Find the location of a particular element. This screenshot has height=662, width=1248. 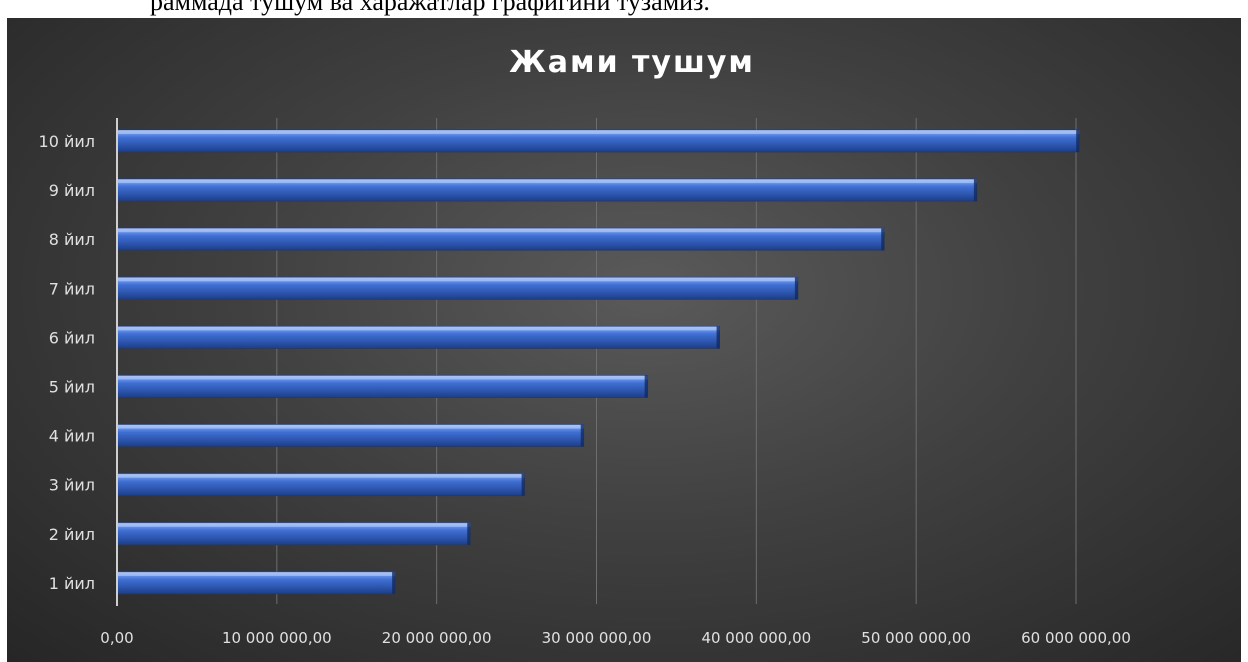

chart-title: Жами тушум is located at coordinates (632, 62).